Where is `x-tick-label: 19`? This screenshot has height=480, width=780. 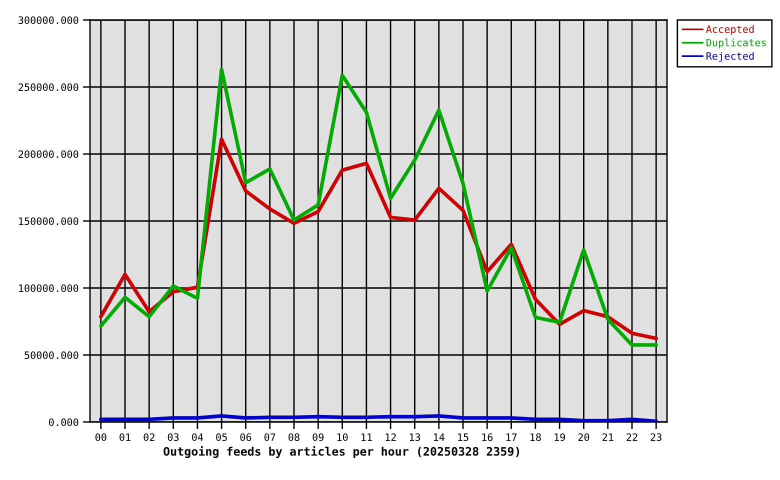
x-tick-label: 19 is located at coordinates (559, 437).